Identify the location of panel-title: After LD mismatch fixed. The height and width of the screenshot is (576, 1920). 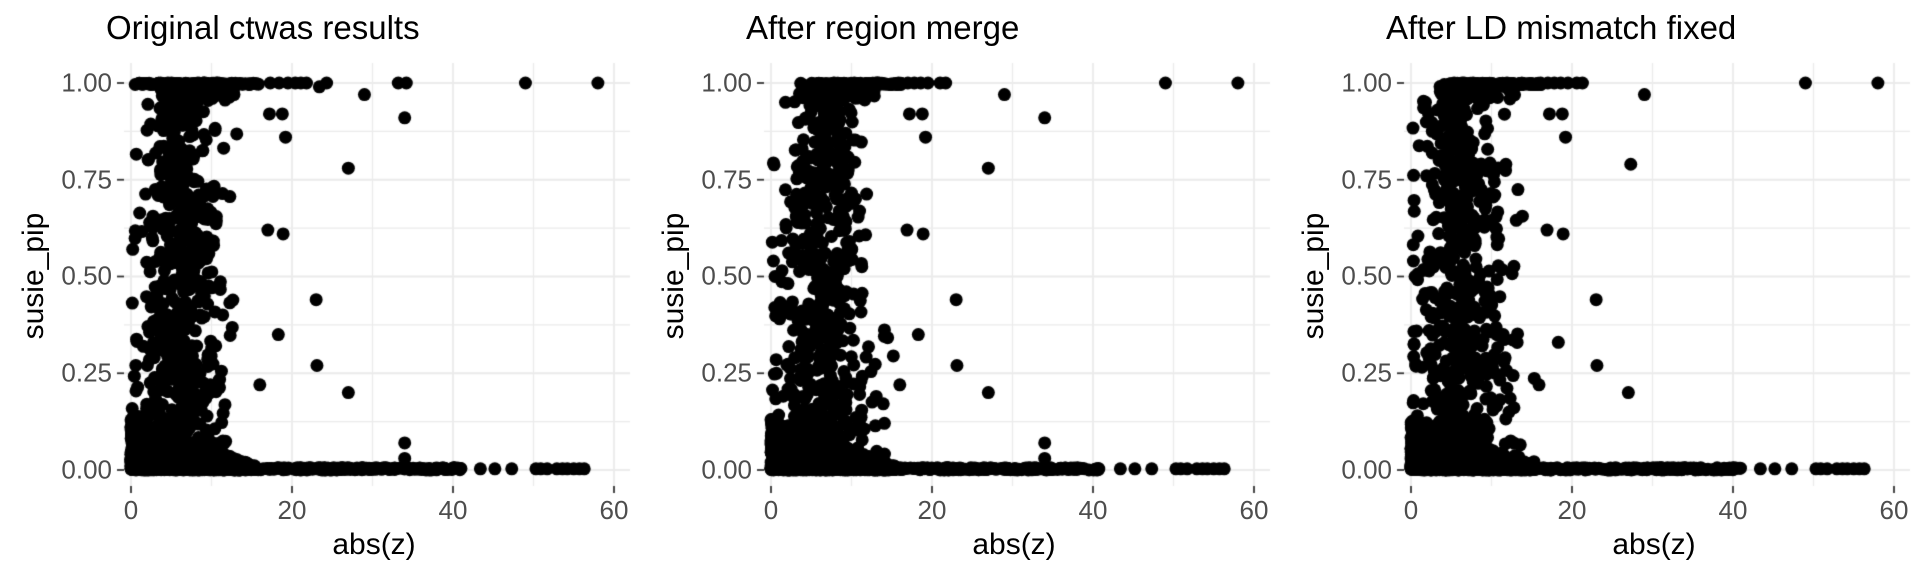
(1561, 27).